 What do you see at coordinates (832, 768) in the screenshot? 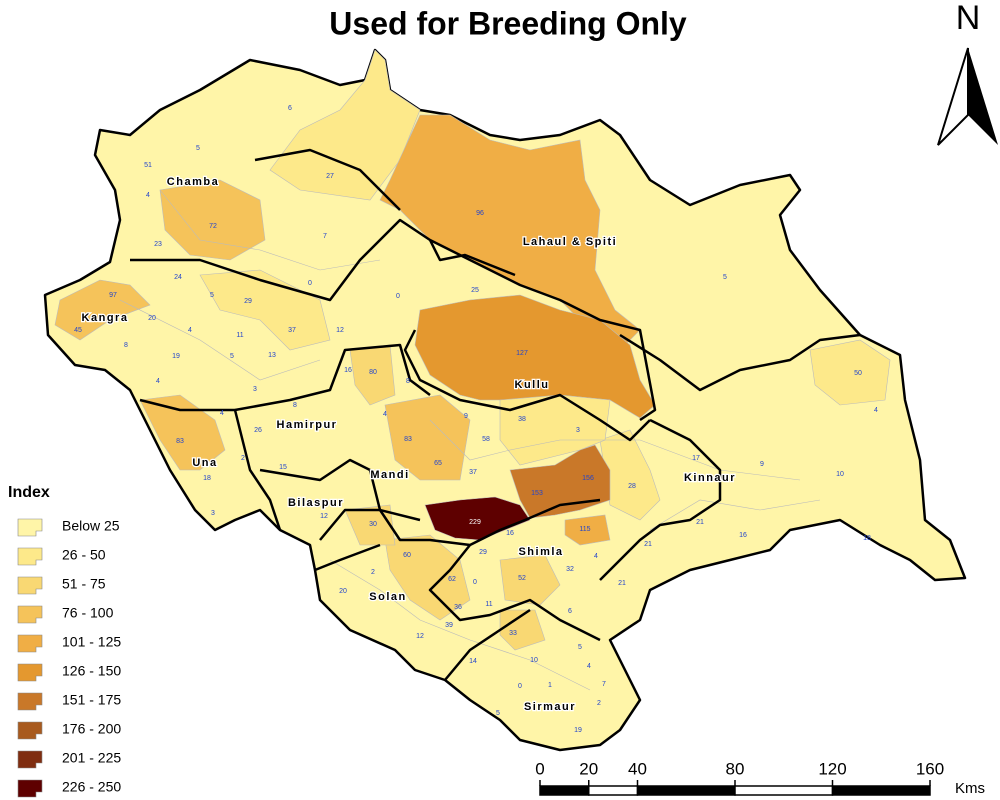
I see `scale-tick-label: 120` at bounding box center [832, 768].